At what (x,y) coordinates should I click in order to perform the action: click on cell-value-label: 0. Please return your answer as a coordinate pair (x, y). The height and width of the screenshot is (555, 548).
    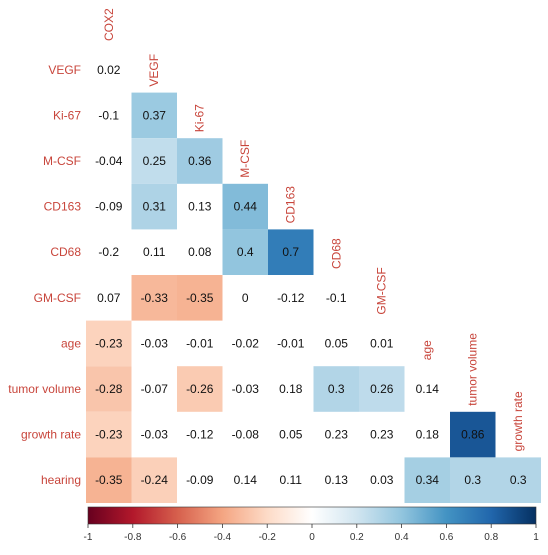
    Looking at the image, I should click on (245, 298).